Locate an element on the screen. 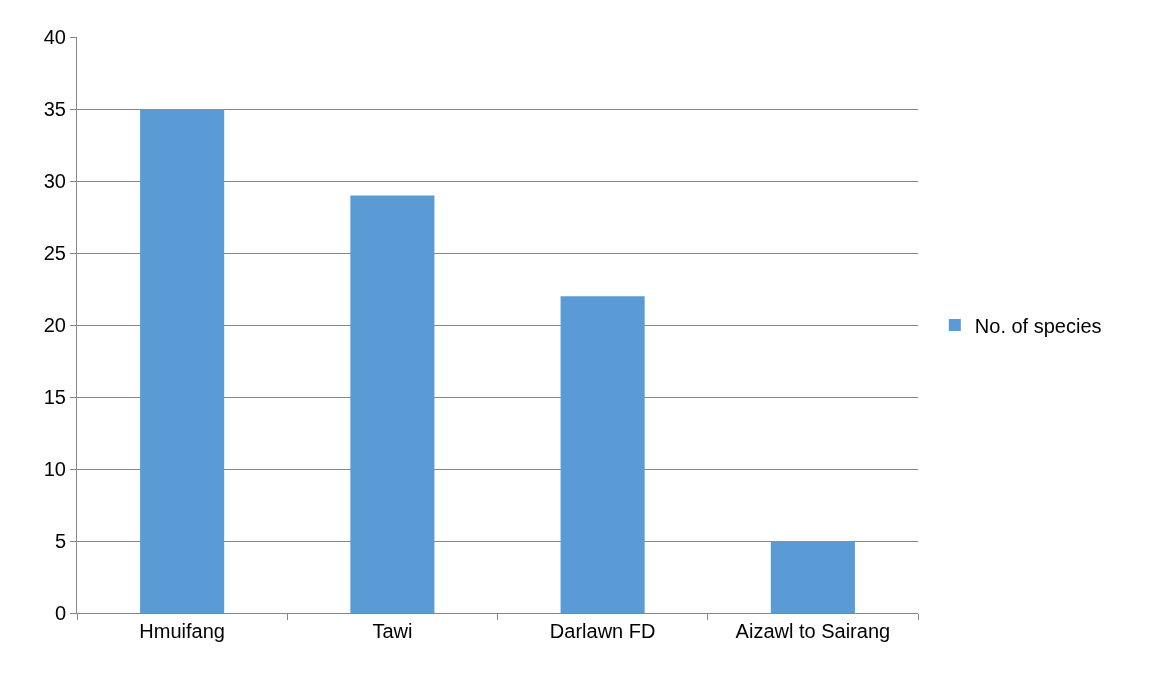 The width and height of the screenshot is (1164, 675). x-tick-label: Aizawl to Sairang is located at coordinates (813, 631).